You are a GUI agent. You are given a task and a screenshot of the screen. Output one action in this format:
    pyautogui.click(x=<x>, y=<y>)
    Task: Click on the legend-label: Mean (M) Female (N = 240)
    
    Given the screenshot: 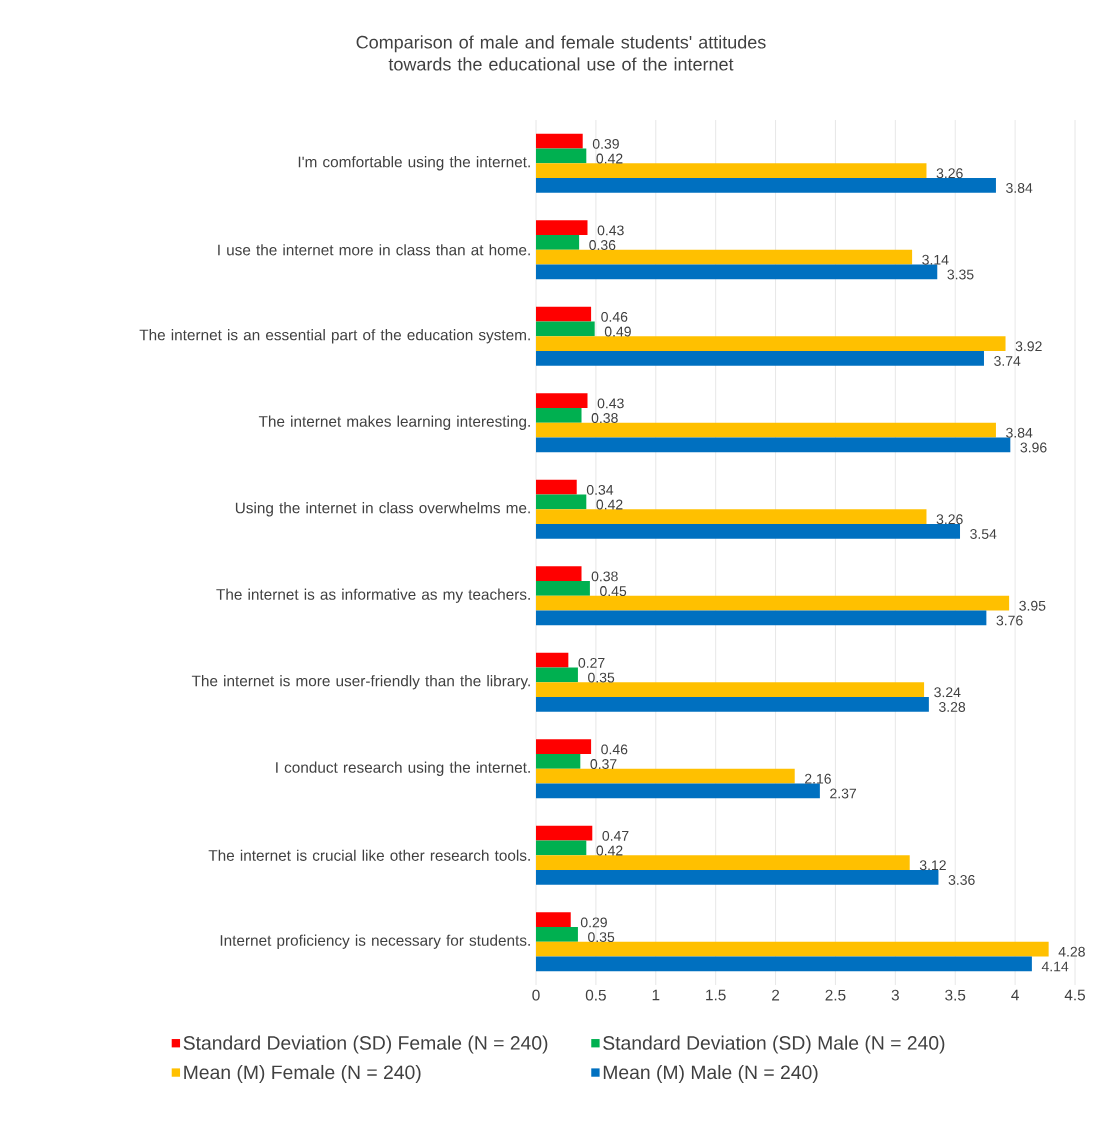 What is the action you would take?
    pyautogui.click(x=302, y=1073)
    